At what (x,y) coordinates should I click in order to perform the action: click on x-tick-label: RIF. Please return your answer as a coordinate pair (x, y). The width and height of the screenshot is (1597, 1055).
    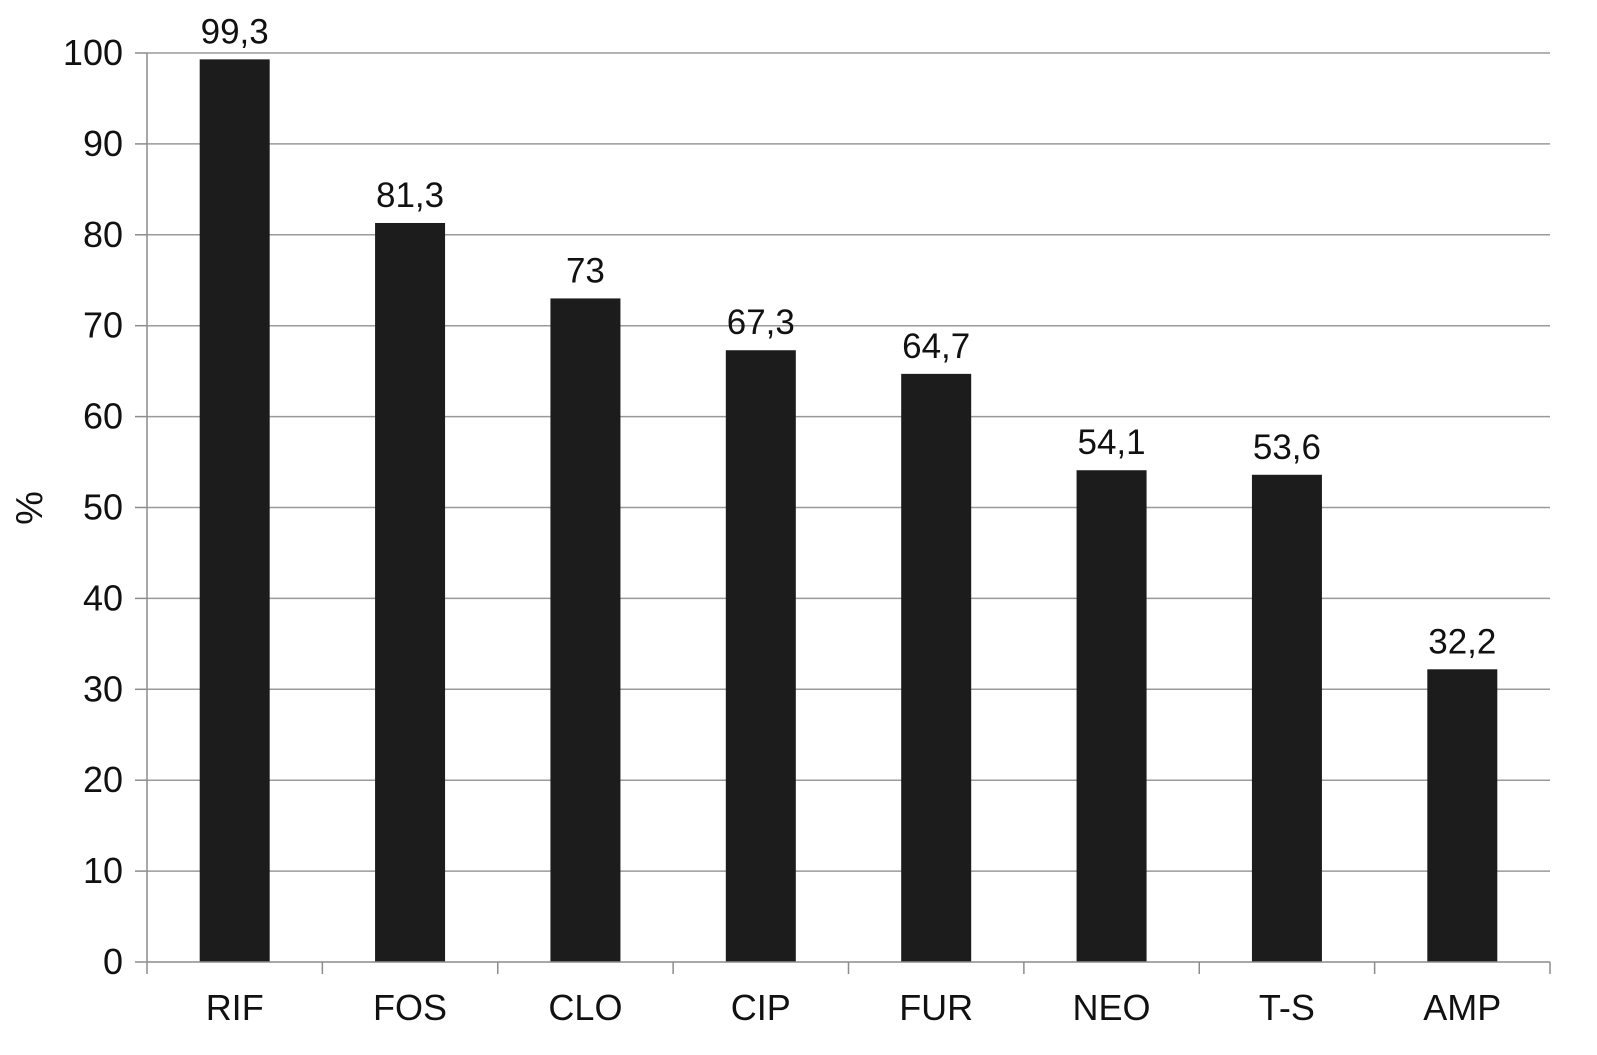
    Looking at the image, I should click on (235, 1007).